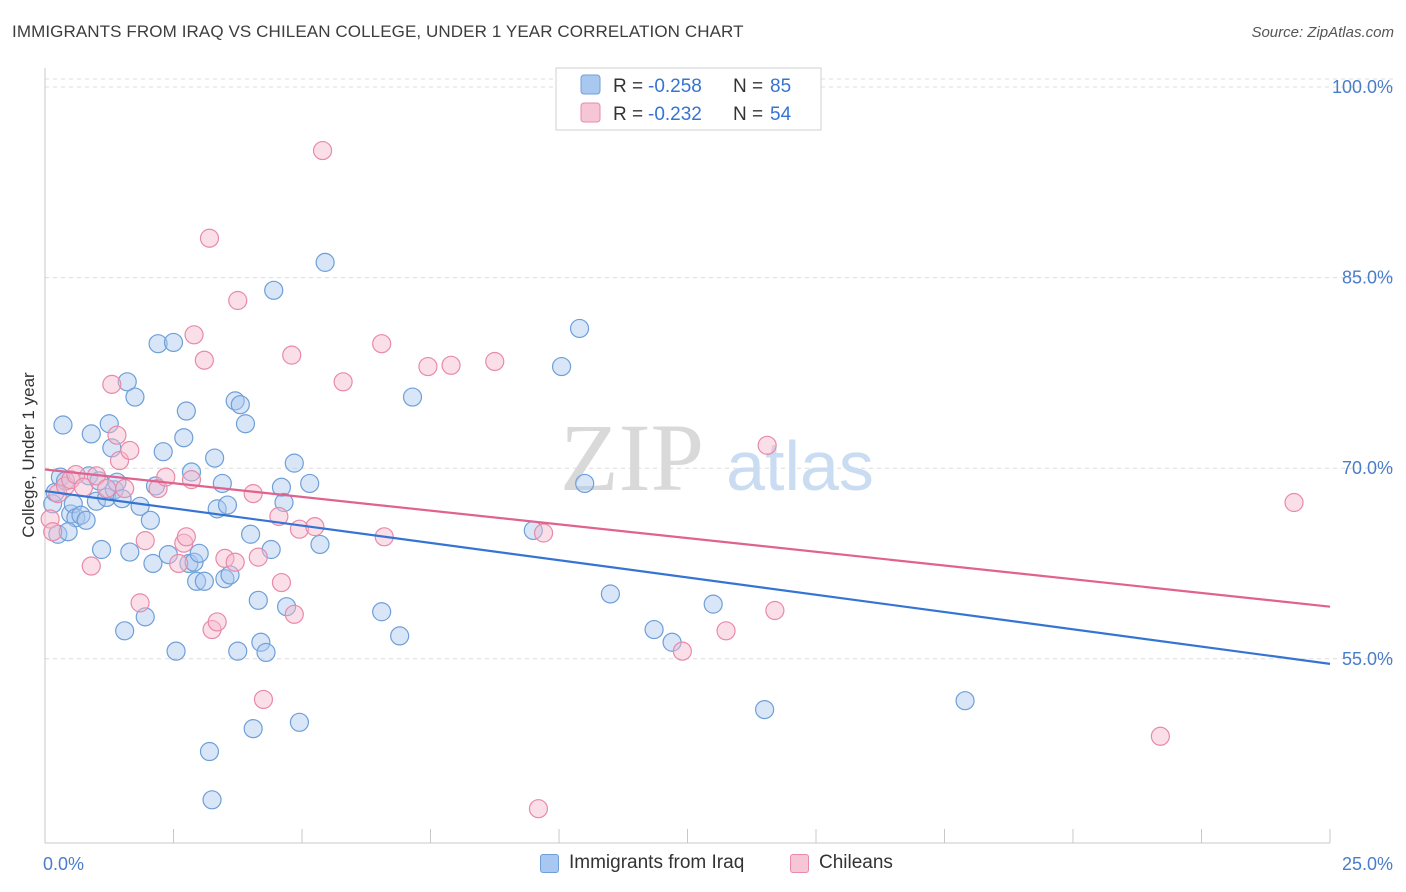 Image resolution: width=1406 pixels, height=892 pixels. What do you see at coordinates (717, 457) in the screenshot?
I see `watermark: ZIP atlas` at bounding box center [717, 457].